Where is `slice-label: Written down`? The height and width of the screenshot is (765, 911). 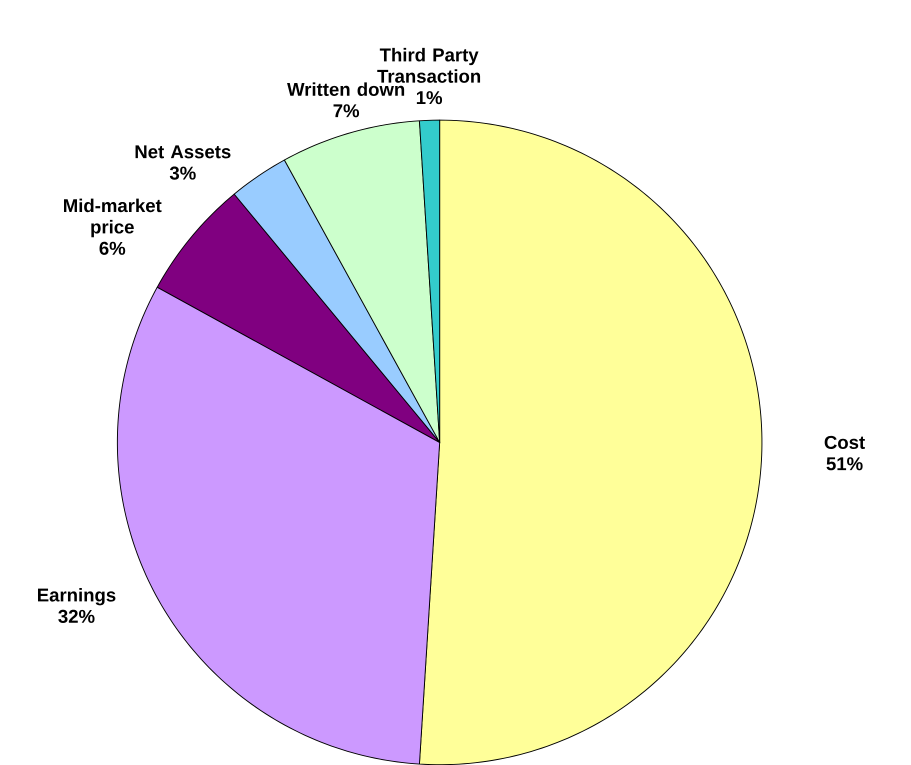 slice-label: Written down is located at coordinates (345, 89).